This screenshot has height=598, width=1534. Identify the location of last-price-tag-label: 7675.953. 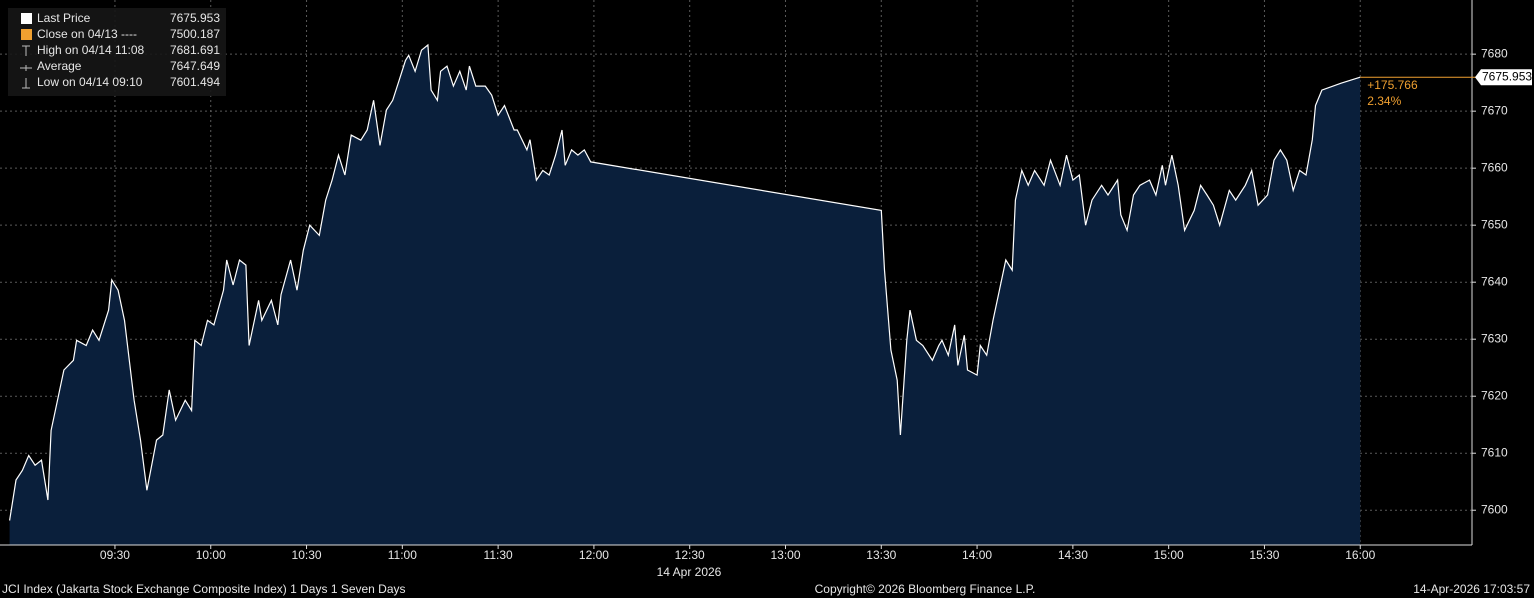
(1507, 76).